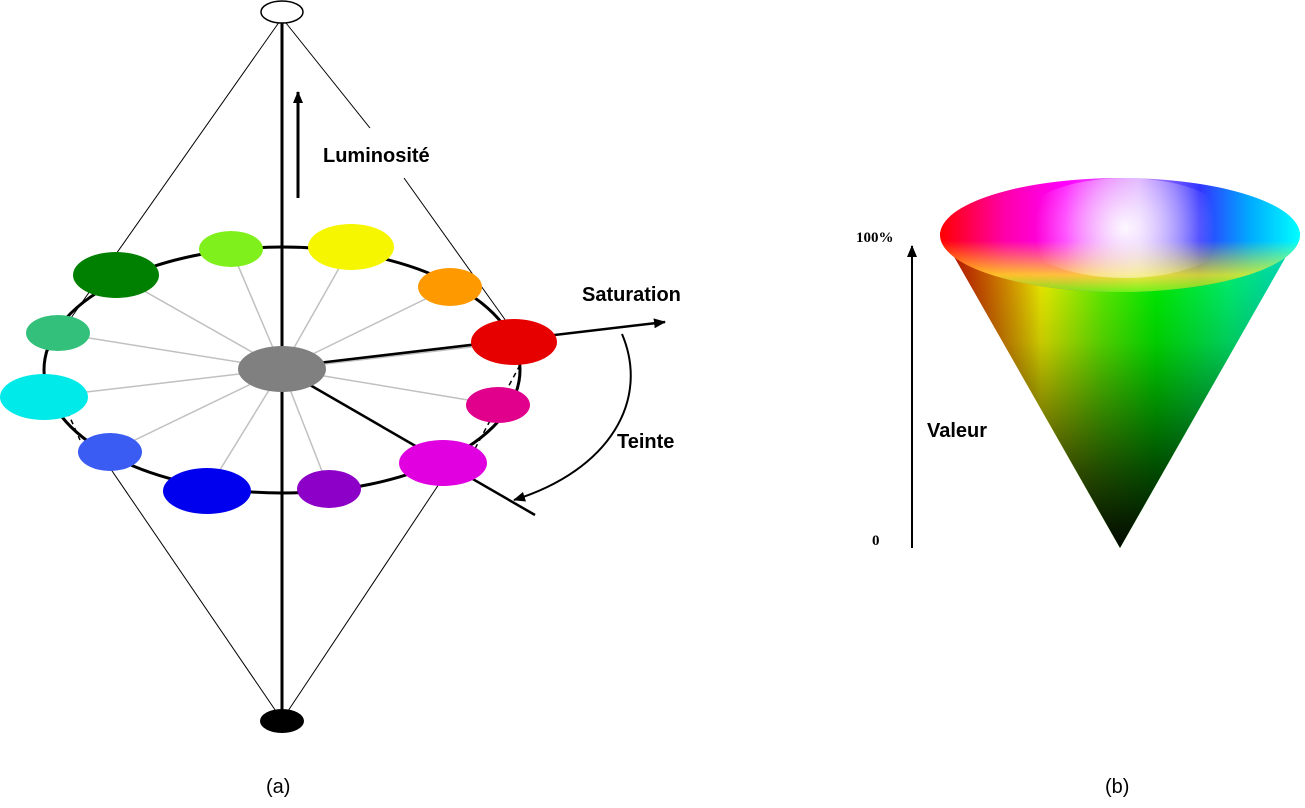 This screenshot has width=1305, height=808. I want to click on hue-node-sea-green, so click(58, 333).